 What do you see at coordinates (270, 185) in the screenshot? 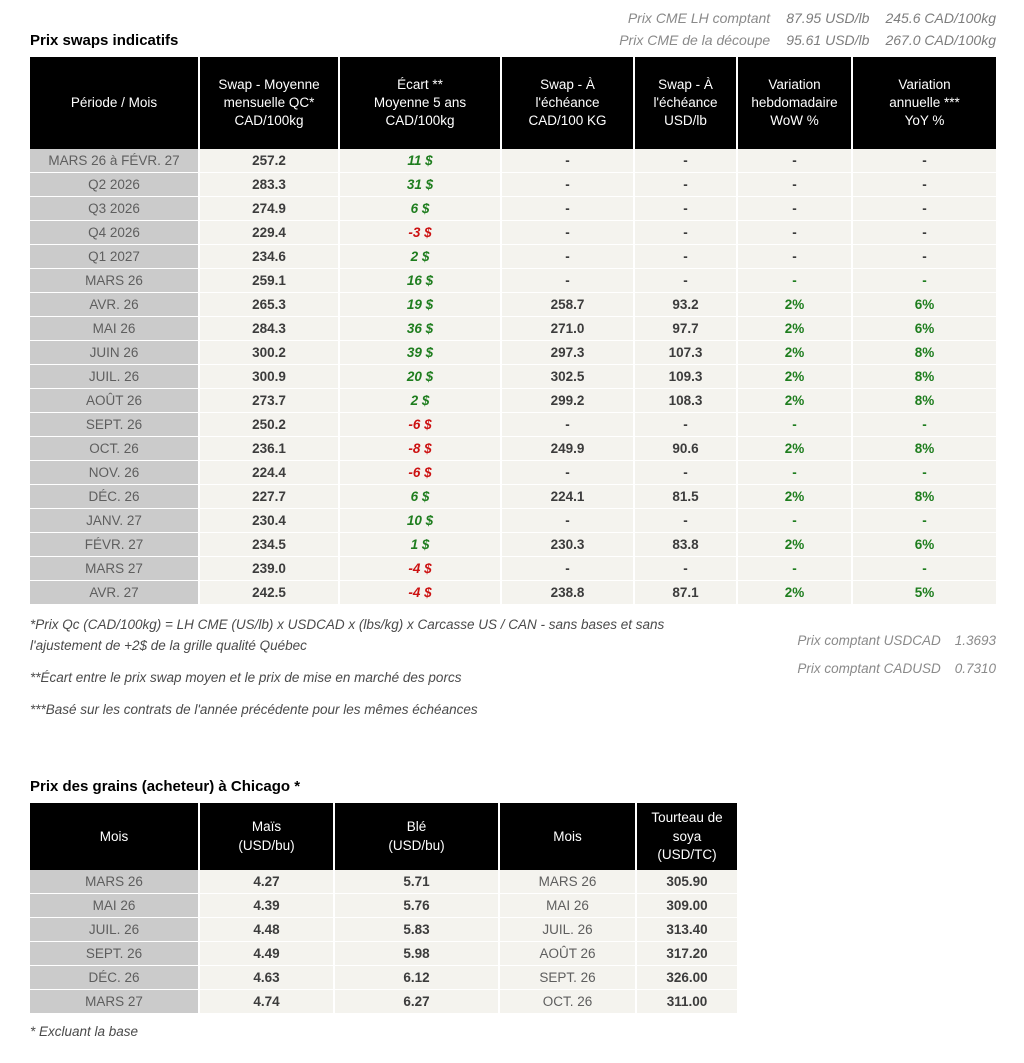
I see `swap-qc-cell: 283.3` at bounding box center [270, 185].